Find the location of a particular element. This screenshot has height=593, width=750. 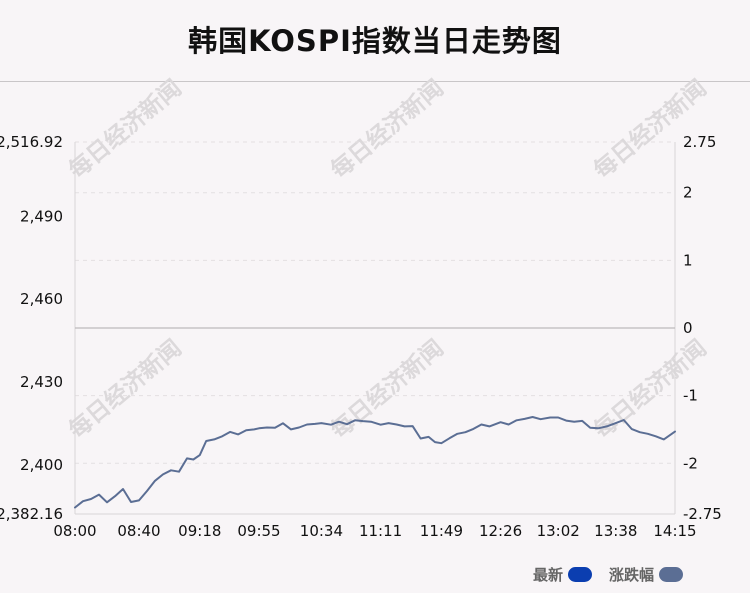

legend-item-change: 涨跌幅 is located at coordinates (646, 574).